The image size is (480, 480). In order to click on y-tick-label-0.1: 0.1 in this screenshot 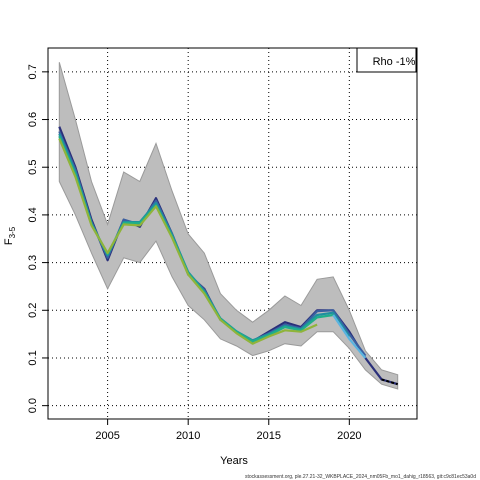, I will do `click(33, 357)`.